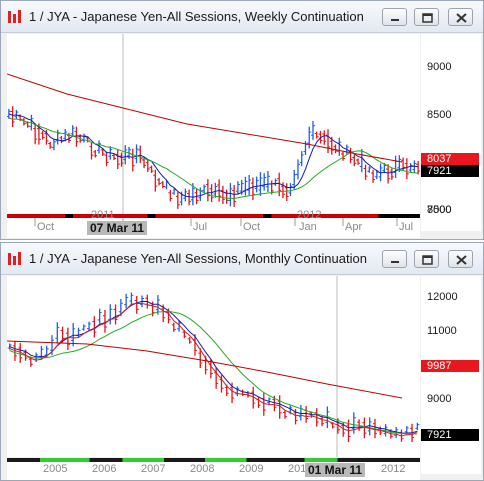 Image resolution: width=484 pixels, height=481 pixels. Describe the element at coordinates (439, 115) in the screenshot. I see `y-tick-label: 8500` at that location.